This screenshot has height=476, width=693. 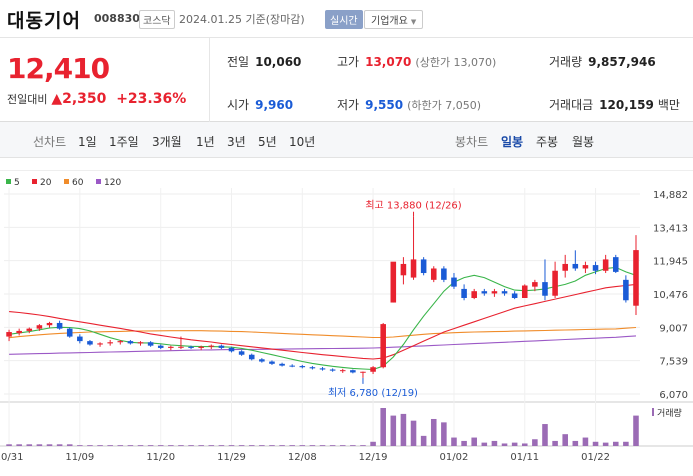 What do you see at coordinates (87, 142) in the screenshot?
I see `period-1d: 1일` at bounding box center [87, 142].